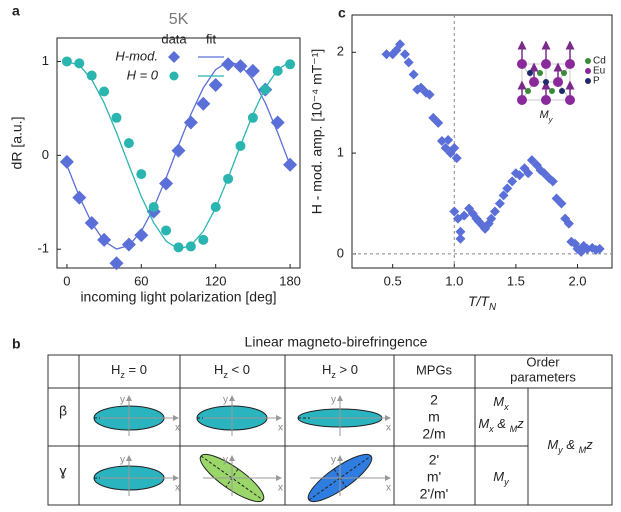 The image size is (621, 512). Describe the element at coordinates (551, 119) in the screenshot. I see `inset-moment-part: y` at that location.